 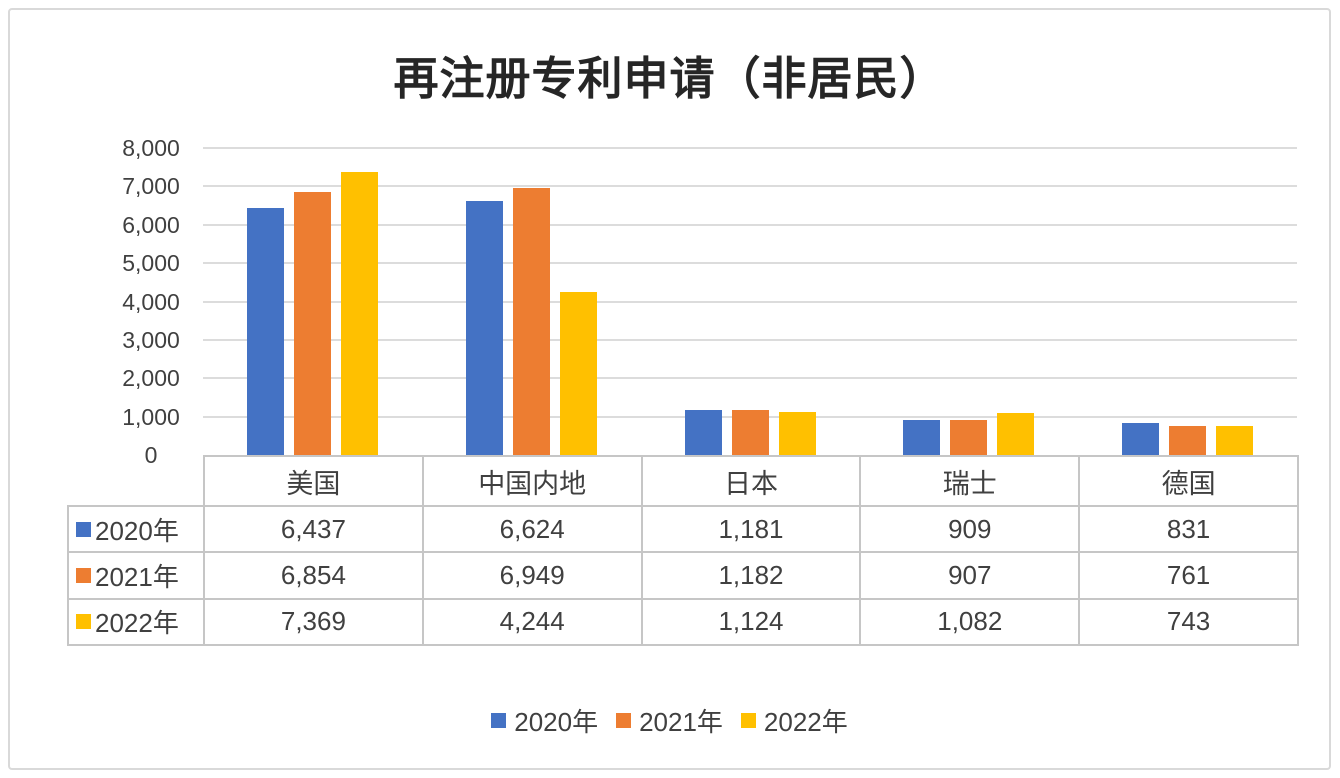 I want to click on value-cell: 6,624, so click(x=532, y=529).